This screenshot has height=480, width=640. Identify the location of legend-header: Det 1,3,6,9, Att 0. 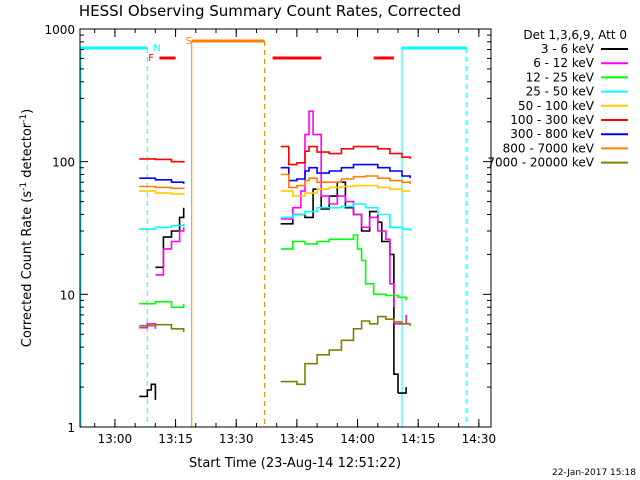
(575, 35).